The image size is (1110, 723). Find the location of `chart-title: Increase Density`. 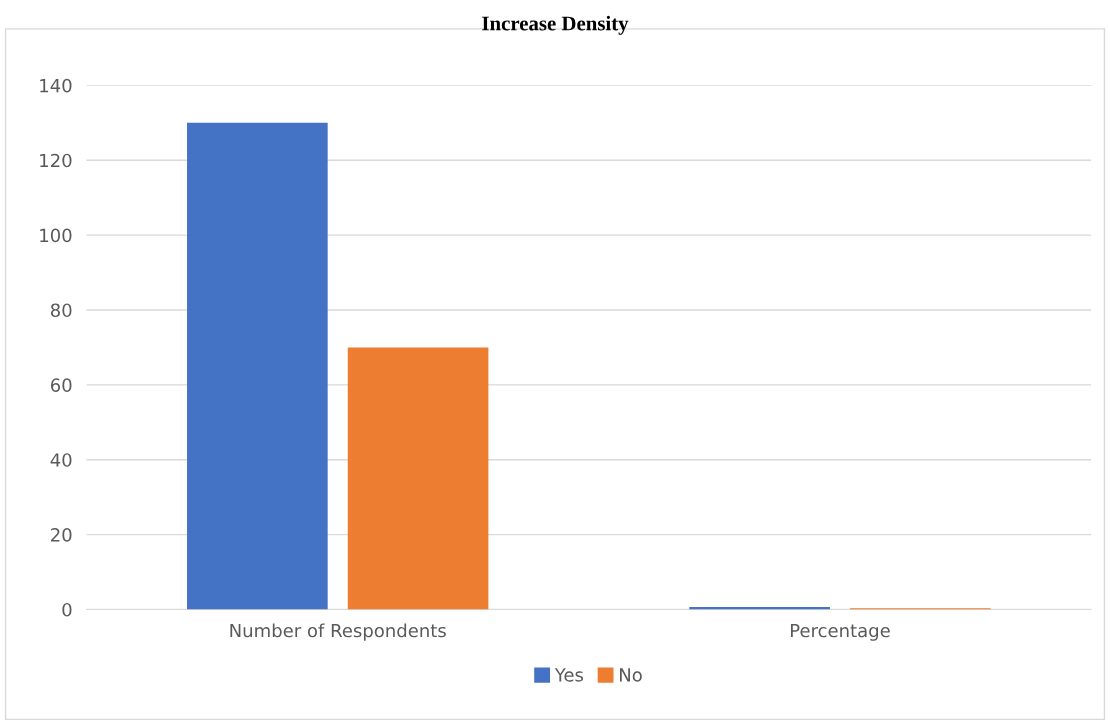

chart-title: Increase Density is located at coordinates (555, 25).